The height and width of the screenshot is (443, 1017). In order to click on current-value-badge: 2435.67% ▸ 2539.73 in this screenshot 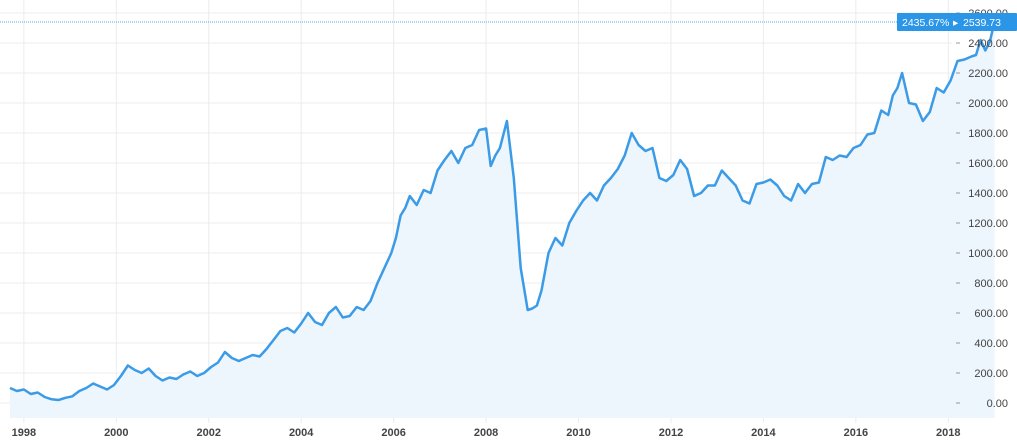, I will do `click(957, 22)`.